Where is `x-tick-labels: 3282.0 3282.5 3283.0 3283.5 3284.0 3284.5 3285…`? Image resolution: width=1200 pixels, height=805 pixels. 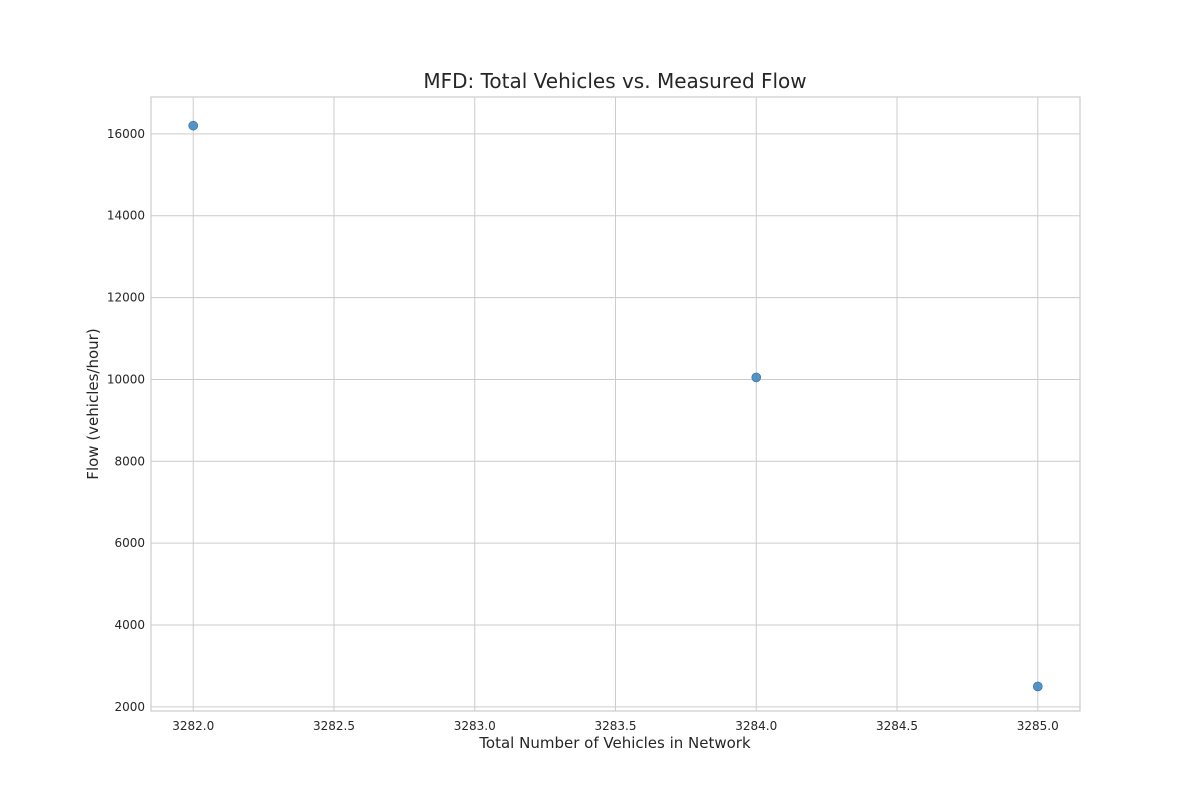
x-tick-labels: 3282.0 3282.5 3283.0 3283.5 3284.0 3284.5 3285… is located at coordinates (615, 726).